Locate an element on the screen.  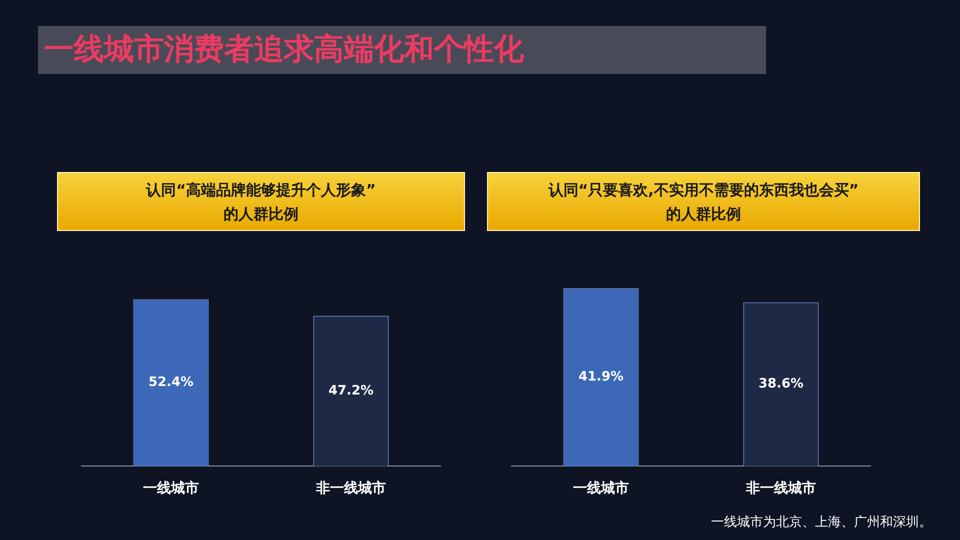
data-label: 52.4% is located at coordinates (171, 382).